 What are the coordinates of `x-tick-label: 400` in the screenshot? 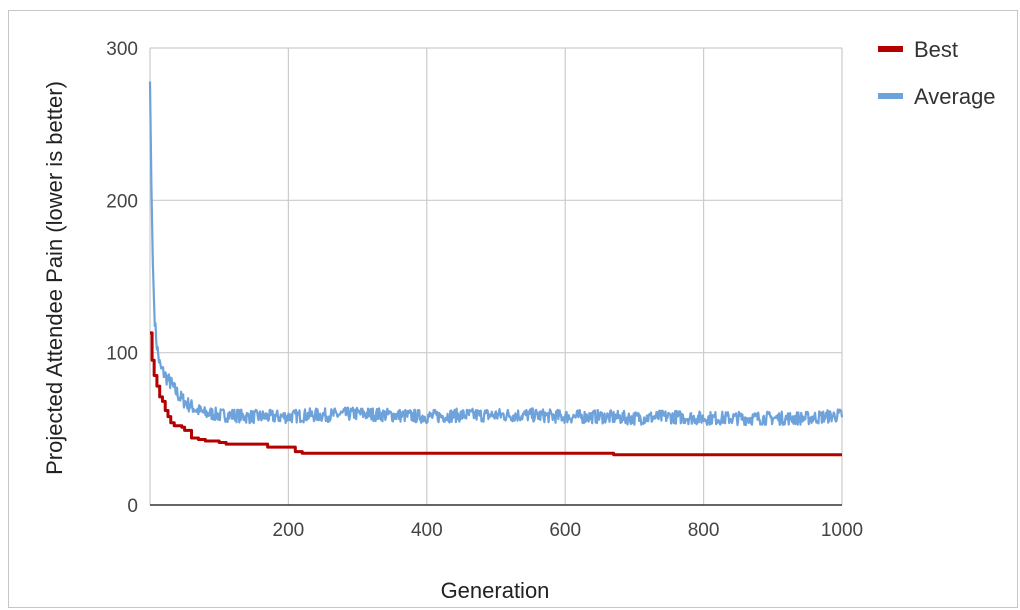 It's located at (427, 530).